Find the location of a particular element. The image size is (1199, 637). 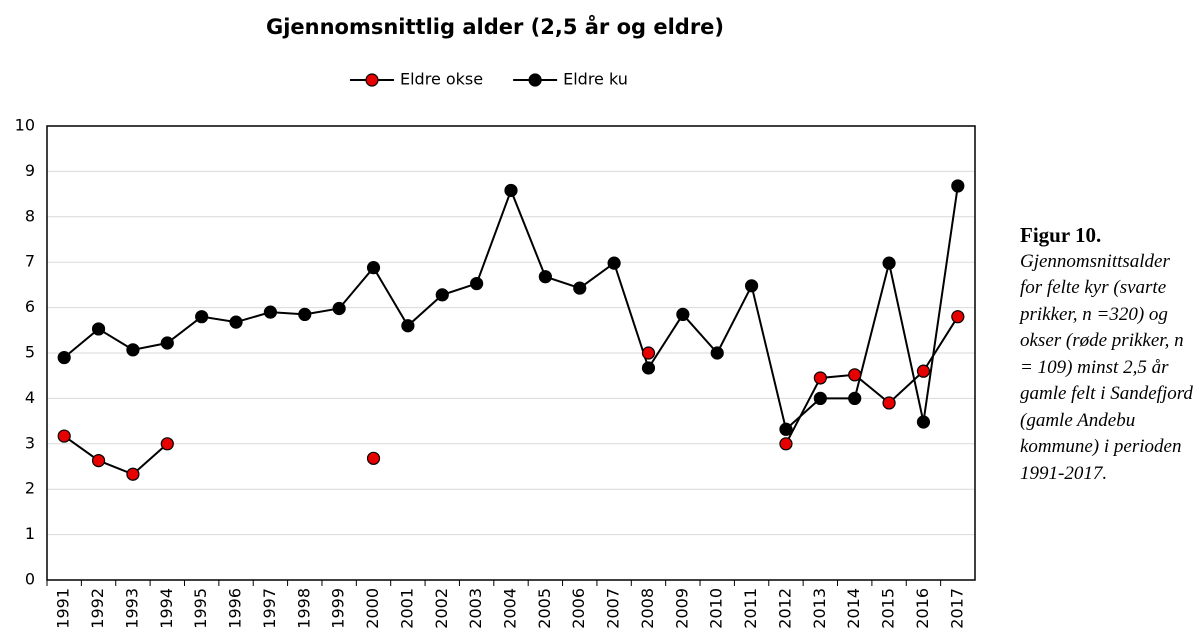

x-tick-label: 2006 is located at coordinates (578, 608).